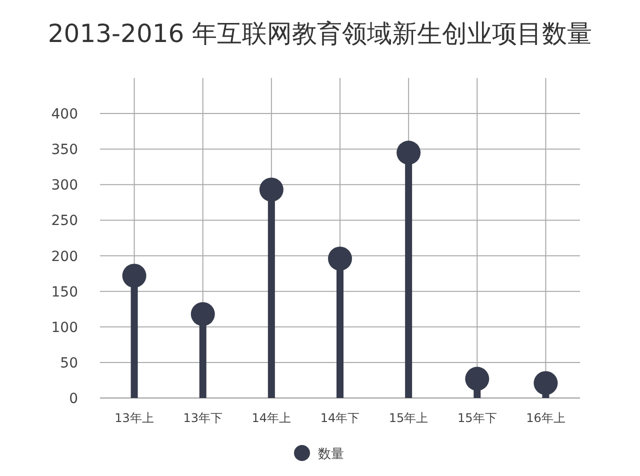  What do you see at coordinates (331, 454) in the screenshot?
I see `legend-label: 数量` at bounding box center [331, 454].